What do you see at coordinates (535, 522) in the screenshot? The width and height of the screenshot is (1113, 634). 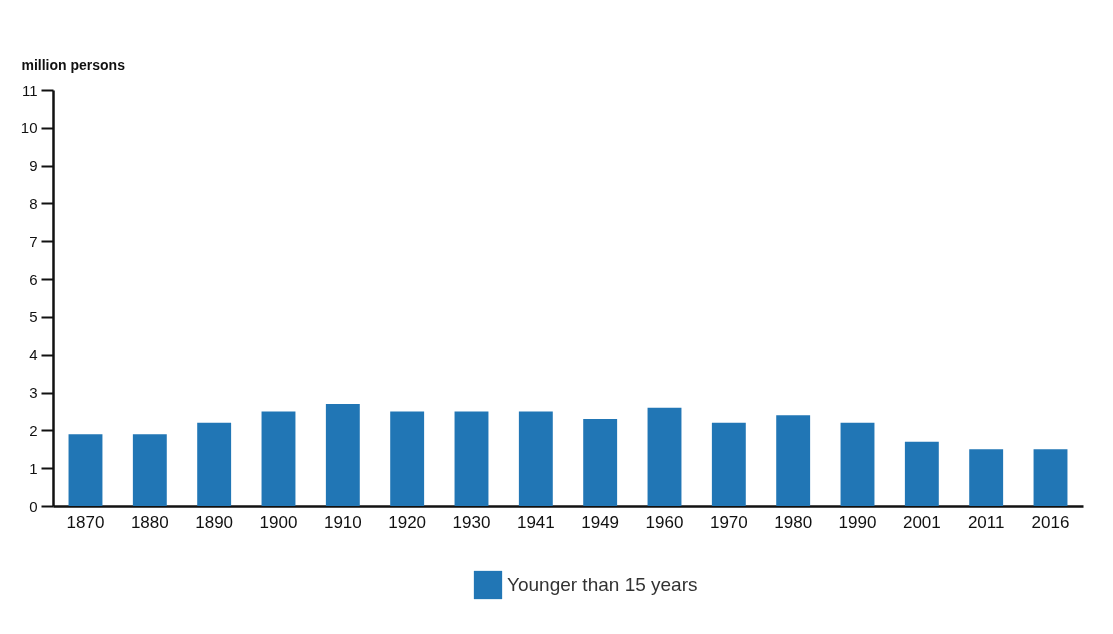 I see `x-tick-label: 1941` at bounding box center [535, 522].